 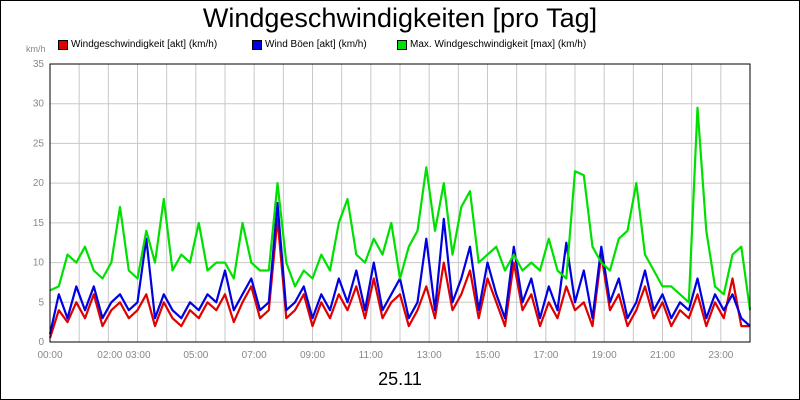 What do you see at coordinates (312, 355) in the screenshot?
I see `x-tick-label: 09:00` at bounding box center [312, 355].